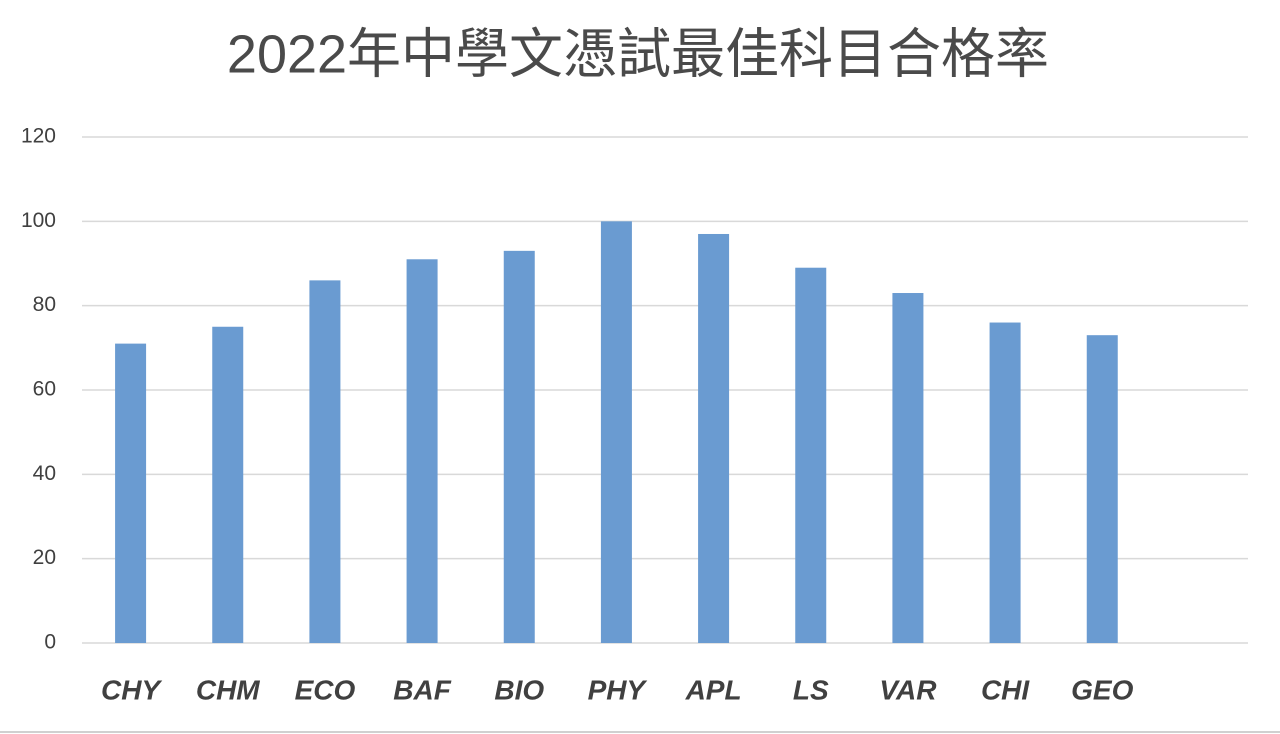 The width and height of the screenshot is (1280, 734). I want to click on x-tick-label: CHY, so click(131, 689).